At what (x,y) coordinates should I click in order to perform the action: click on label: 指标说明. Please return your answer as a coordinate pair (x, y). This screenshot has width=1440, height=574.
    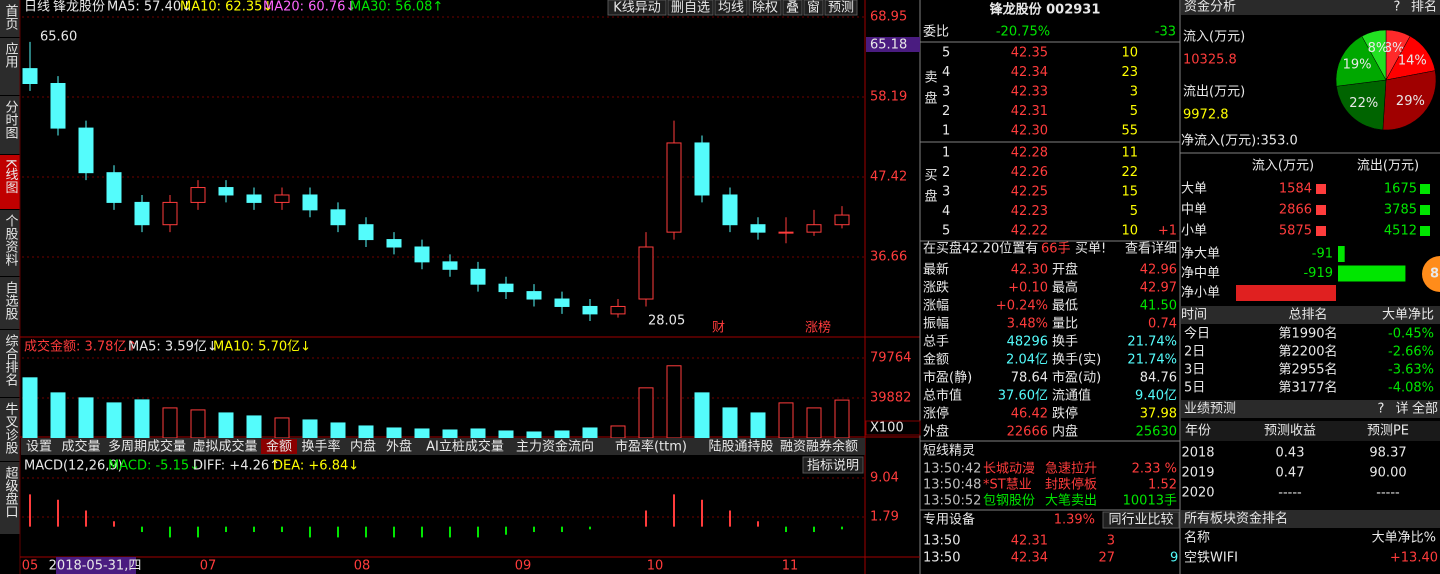
    Looking at the image, I should click on (833, 466).